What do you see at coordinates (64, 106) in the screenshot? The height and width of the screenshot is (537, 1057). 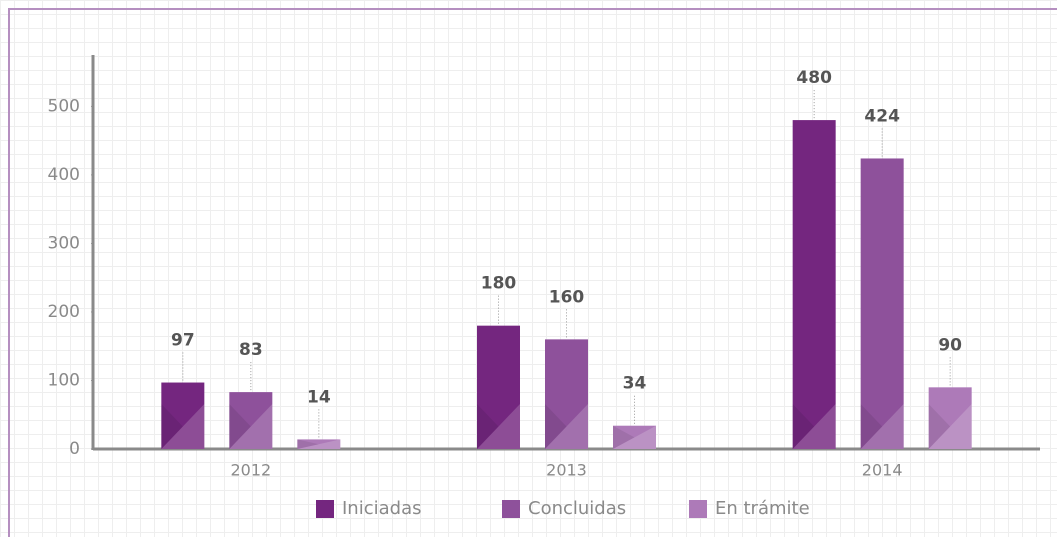 I see `y-tick-label: 500` at bounding box center [64, 106].